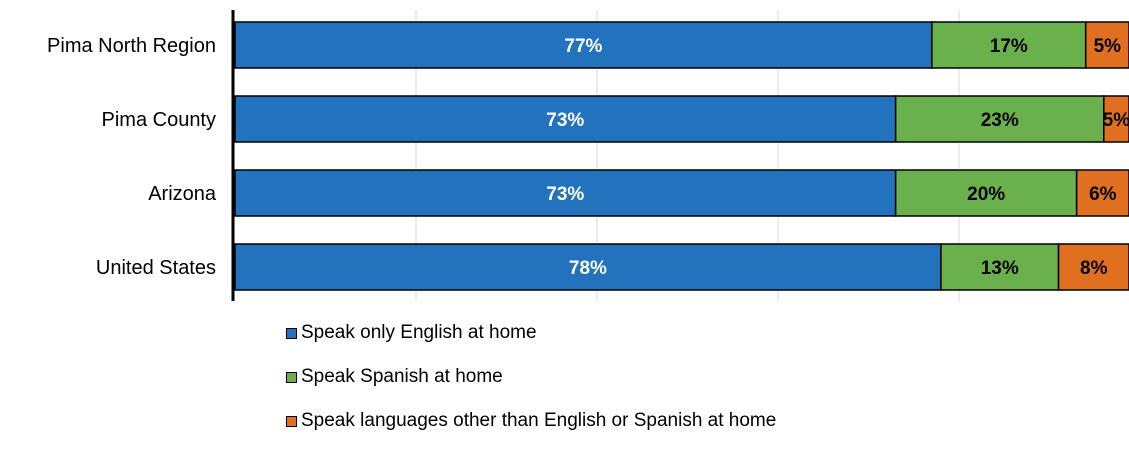 This screenshot has height=454, width=1129. What do you see at coordinates (531, 377) in the screenshot?
I see `legend-item-spanish: Speak Spanish at home` at bounding box center [531, 377].